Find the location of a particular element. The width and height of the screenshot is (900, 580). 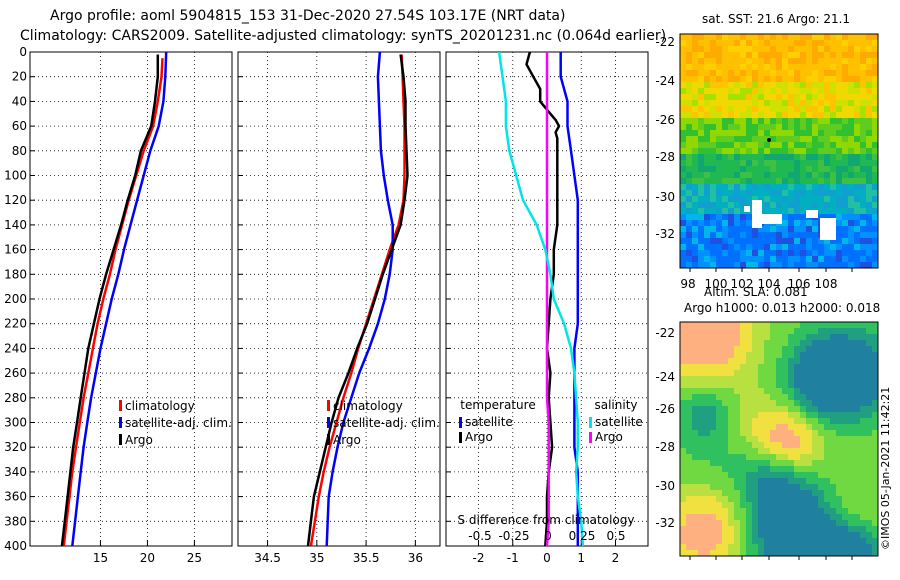

y-tick-label: 260 is located at coordinates (15, 373).